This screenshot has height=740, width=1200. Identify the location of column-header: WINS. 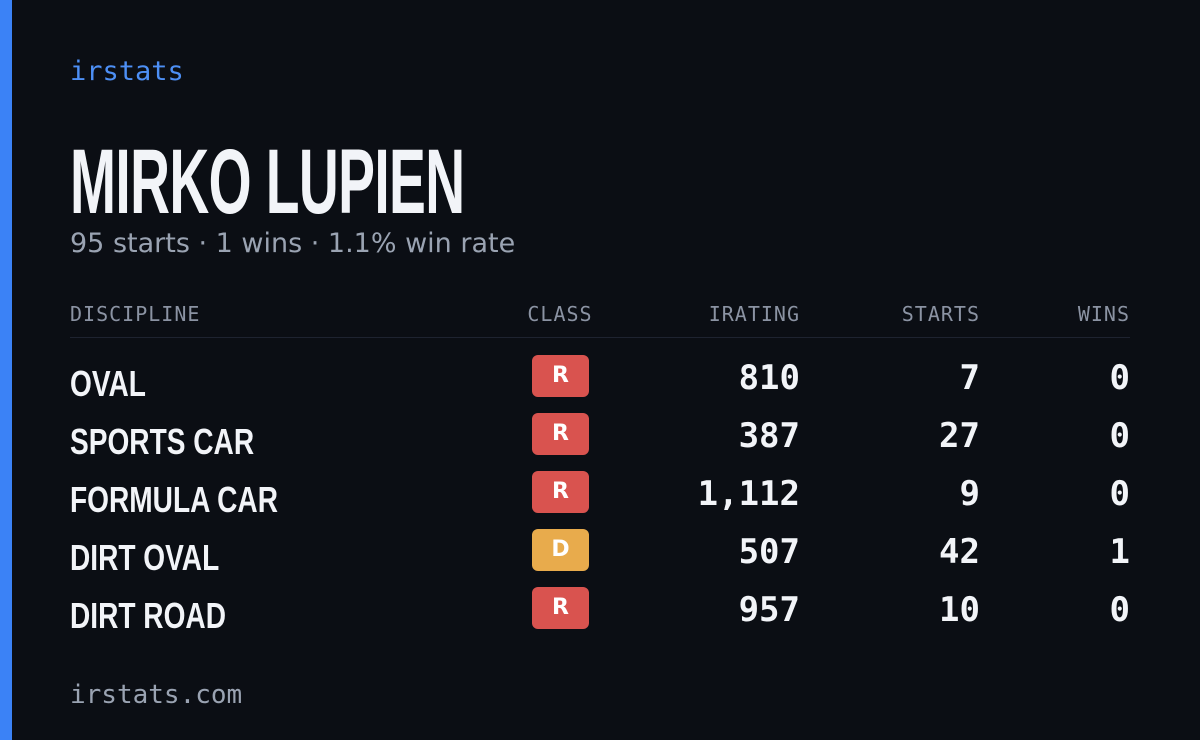
(1103, 314).